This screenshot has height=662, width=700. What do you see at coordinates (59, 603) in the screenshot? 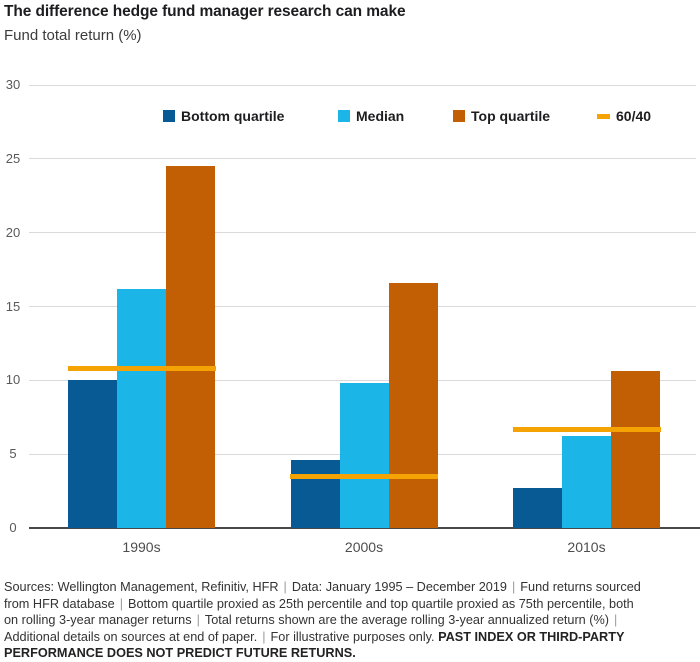
I see `footnote-text: from HFR database` at bounding box center [59, 603].